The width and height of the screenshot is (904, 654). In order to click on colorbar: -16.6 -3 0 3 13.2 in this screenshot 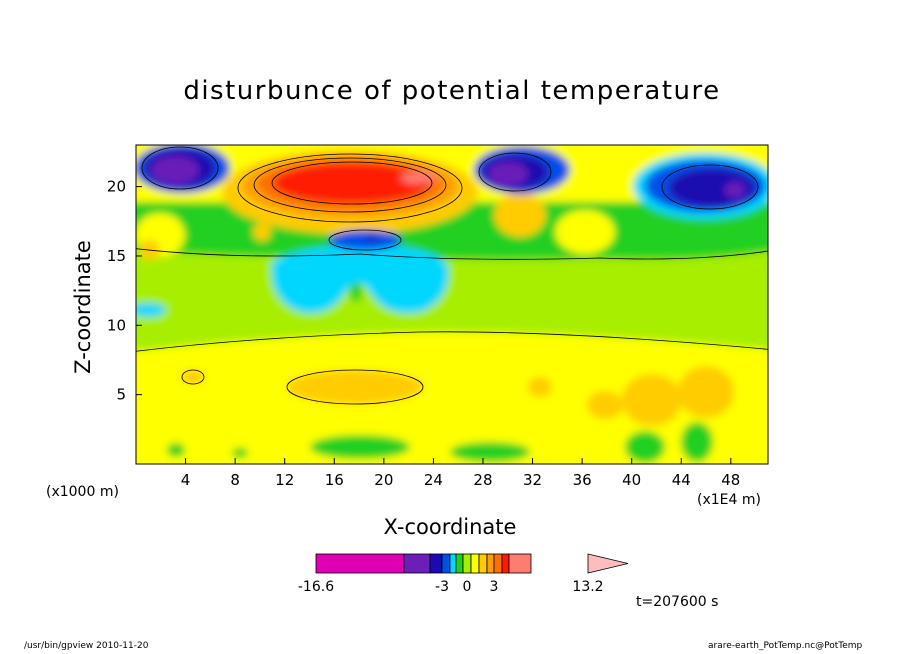, I will do `click(463, 574)`.